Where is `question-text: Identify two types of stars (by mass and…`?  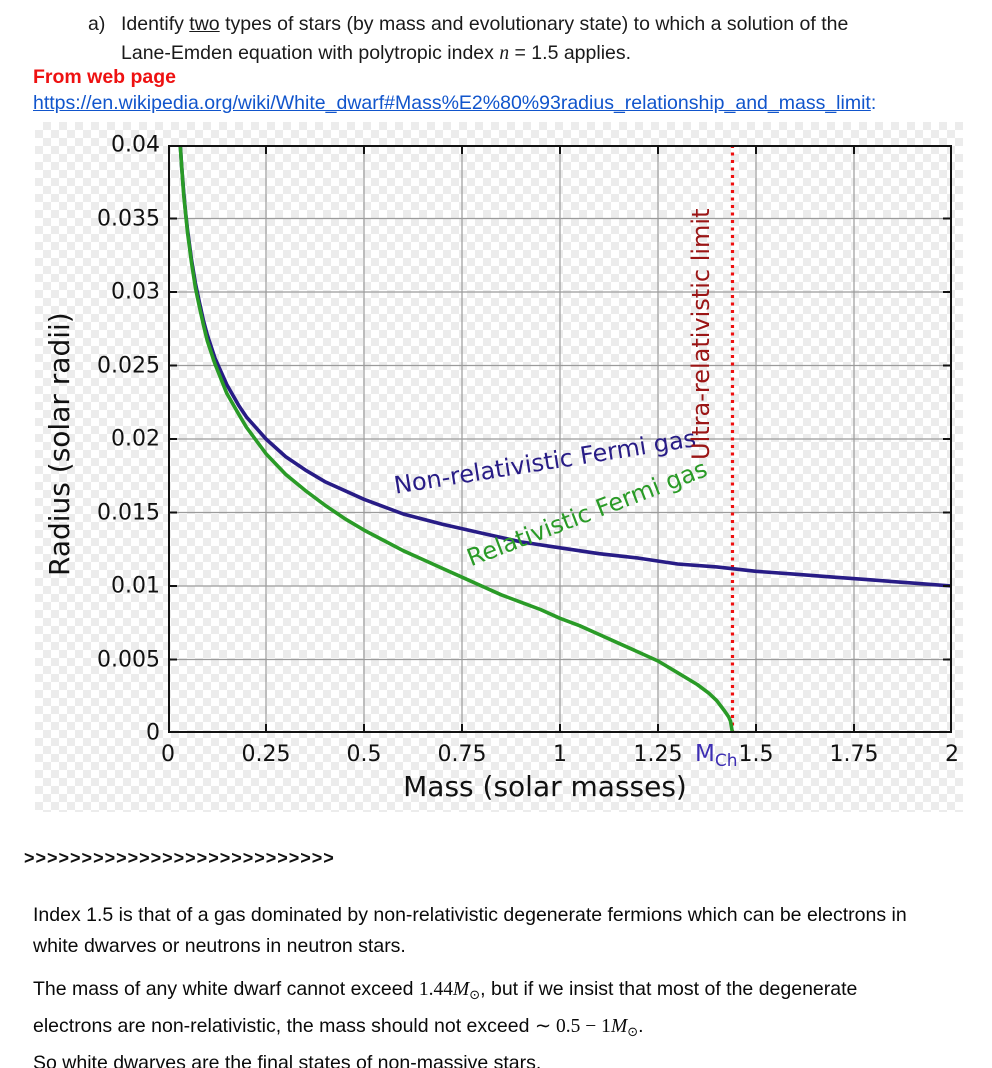 question-text: Identify two types of stars (by mass and… is located at coordinates (484, 39).